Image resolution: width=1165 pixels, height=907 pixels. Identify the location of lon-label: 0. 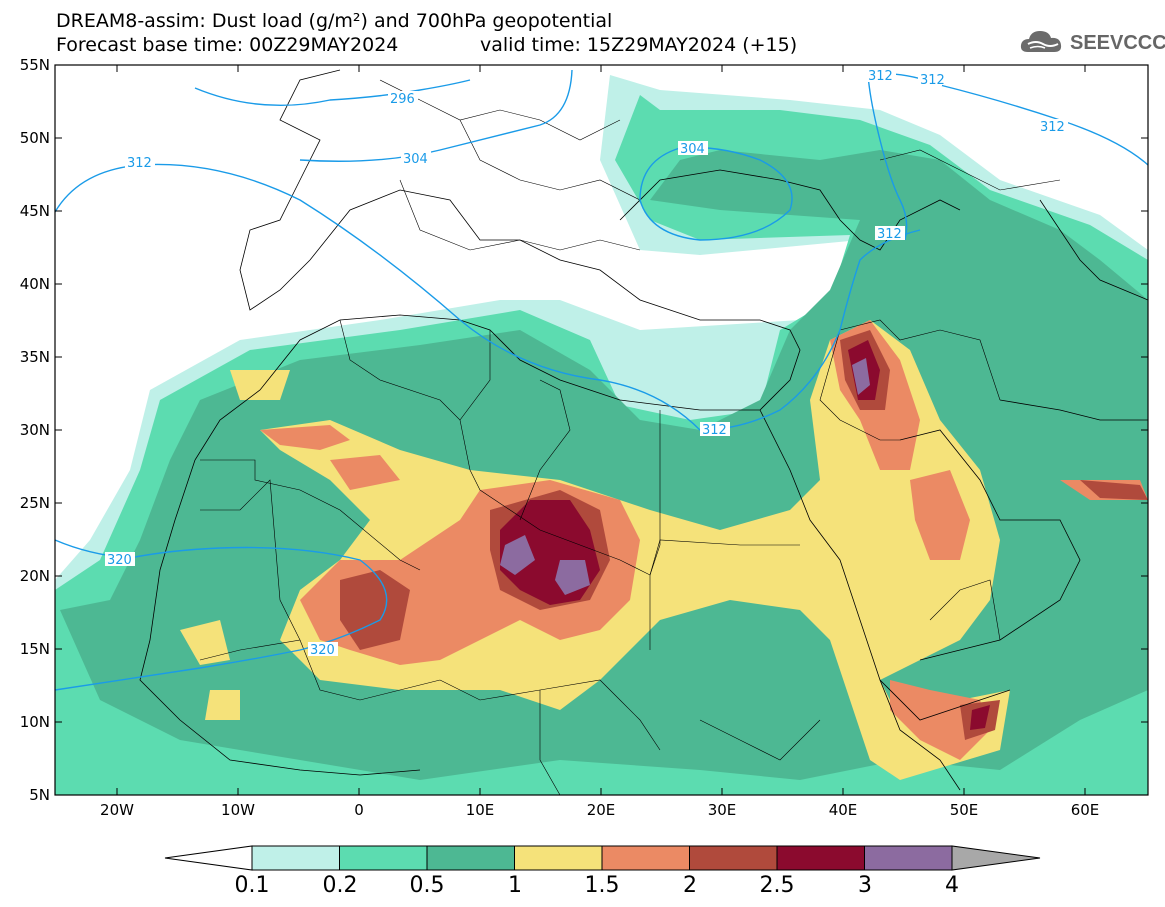
(359, 810).